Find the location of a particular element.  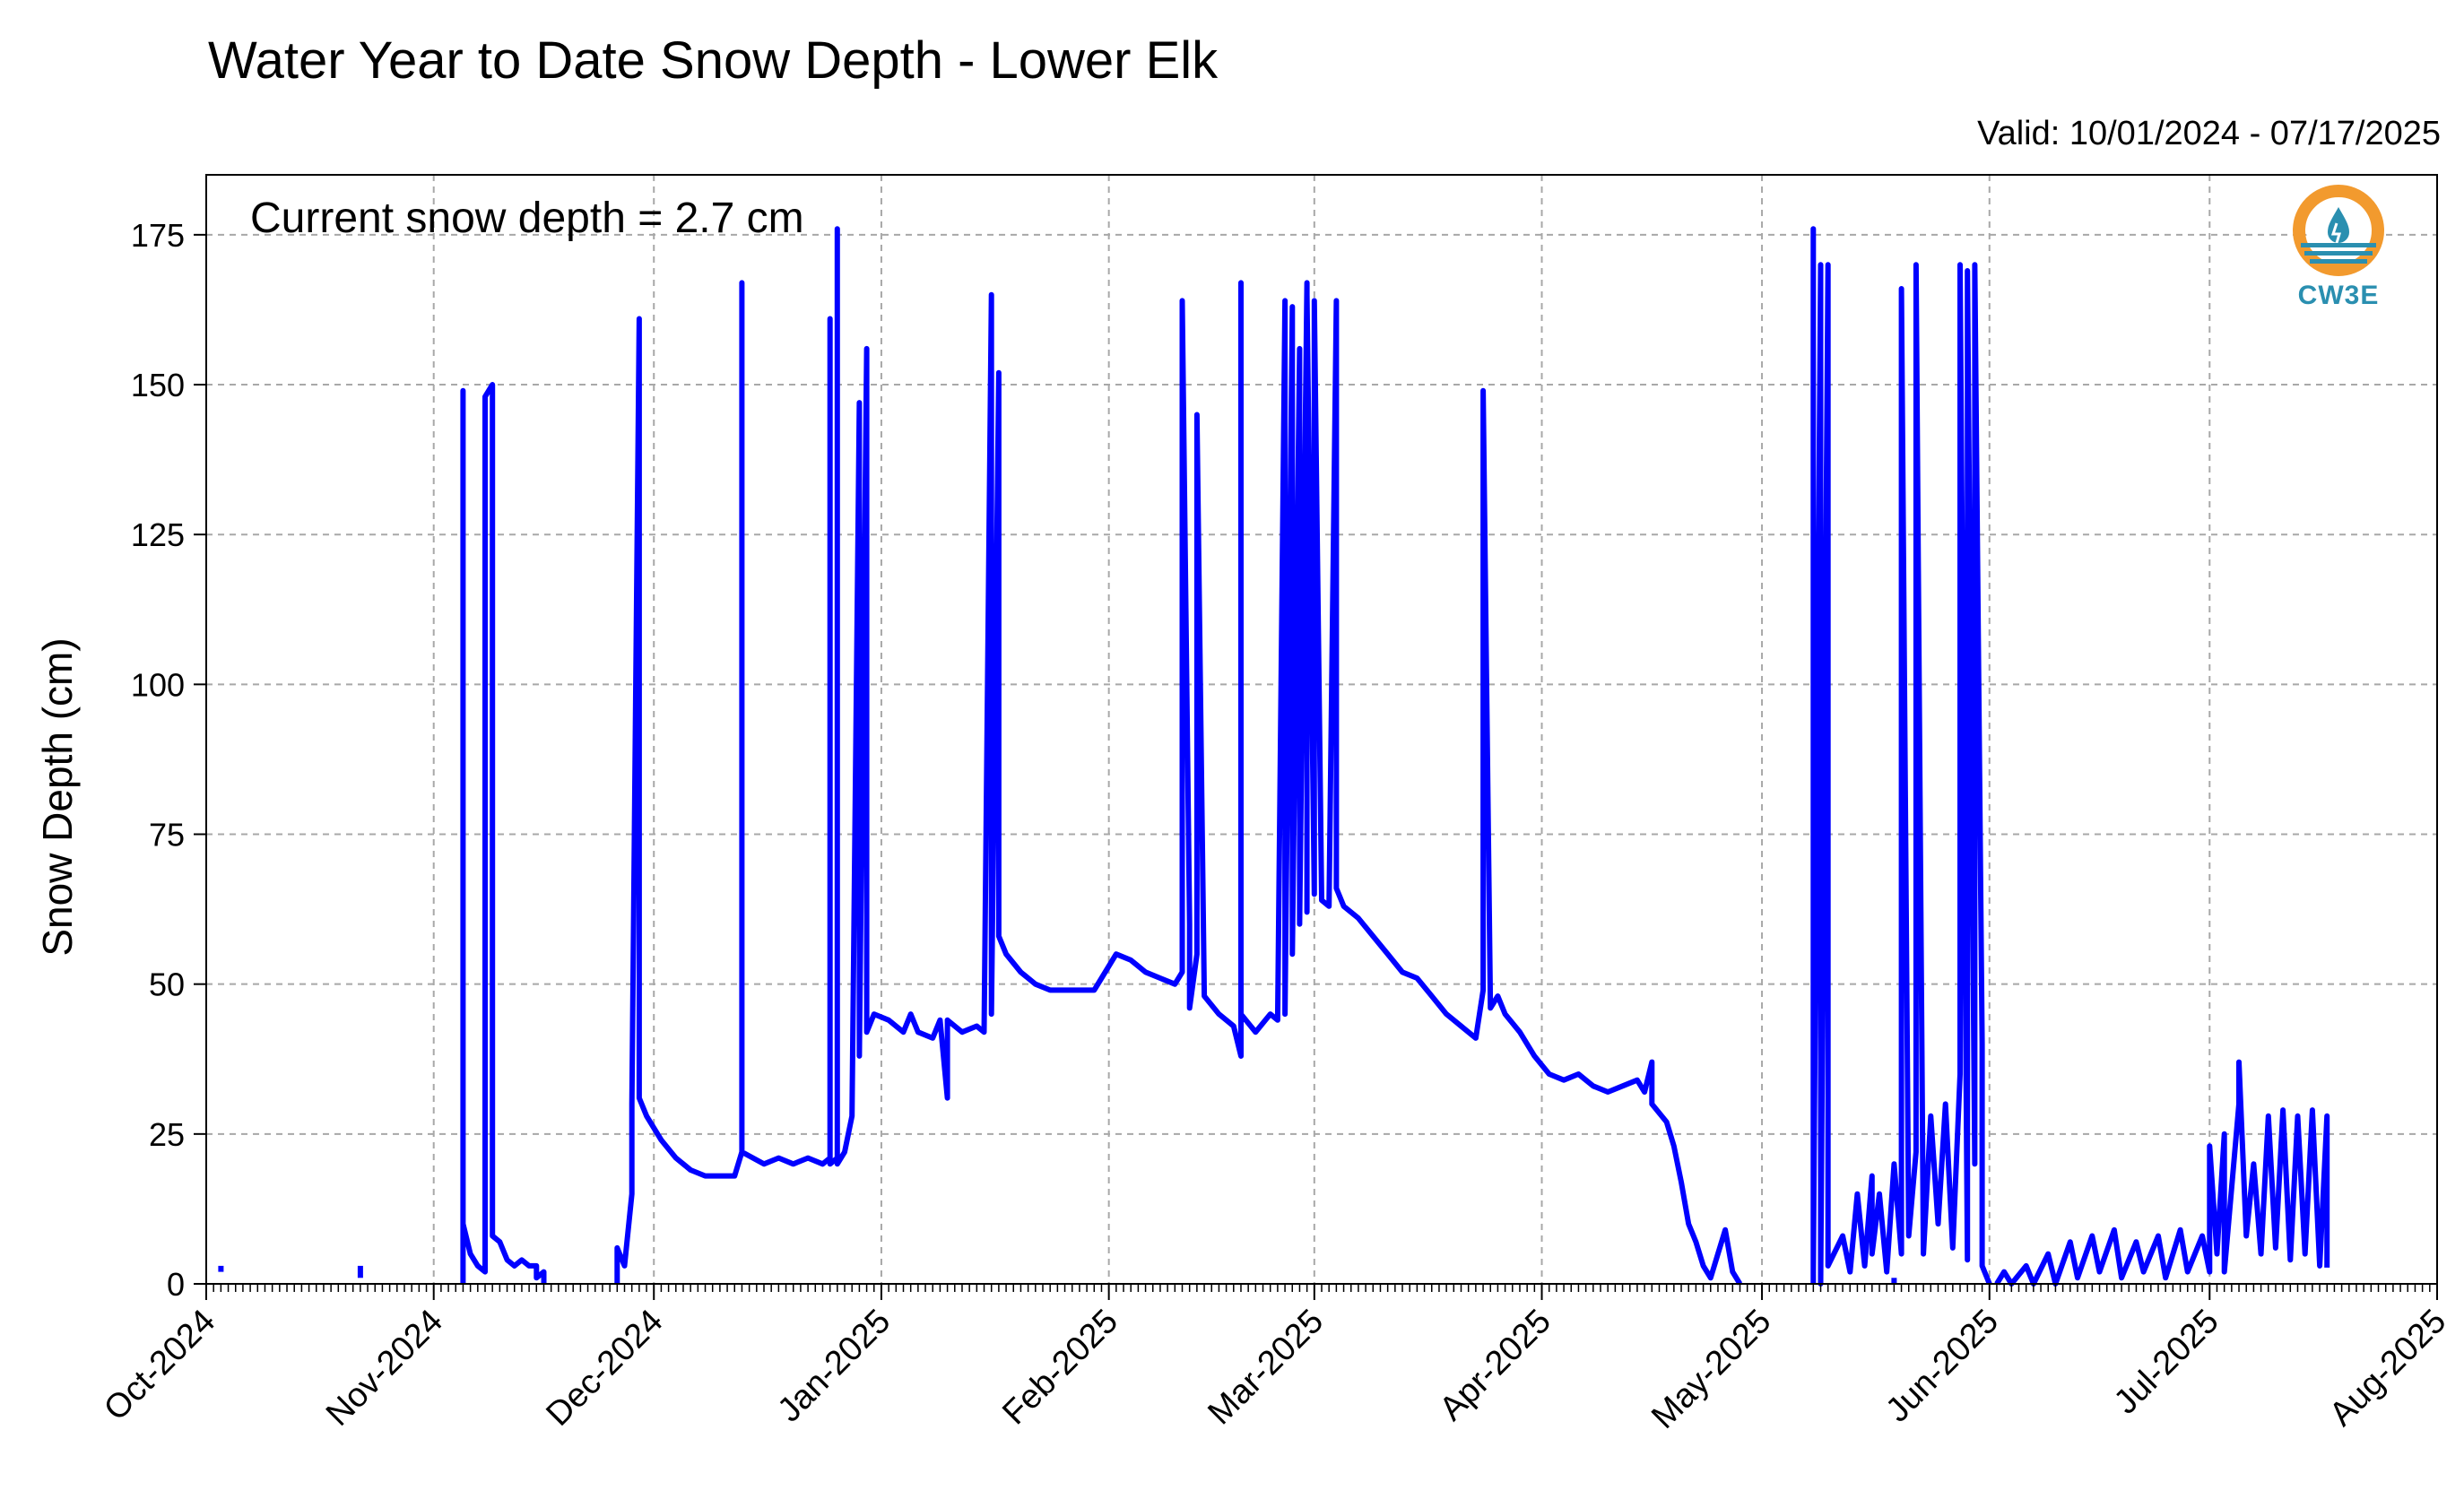

y-tick-label: 100 is located at coordinates (158, 685).